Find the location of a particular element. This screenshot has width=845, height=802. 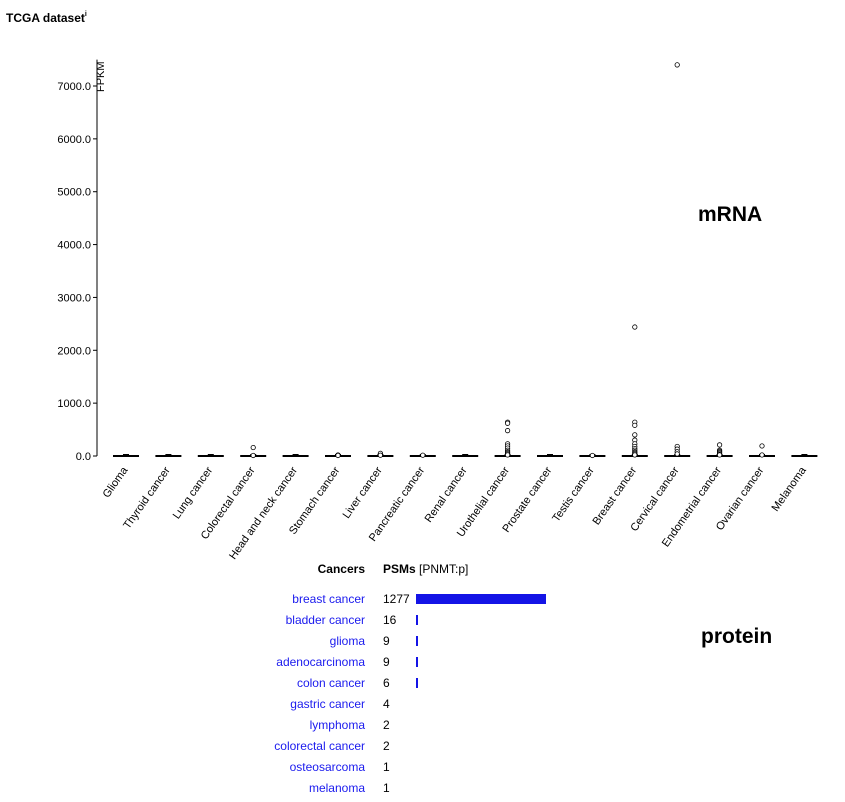

box-stomach-cancer is located at coordinates (338, 455).